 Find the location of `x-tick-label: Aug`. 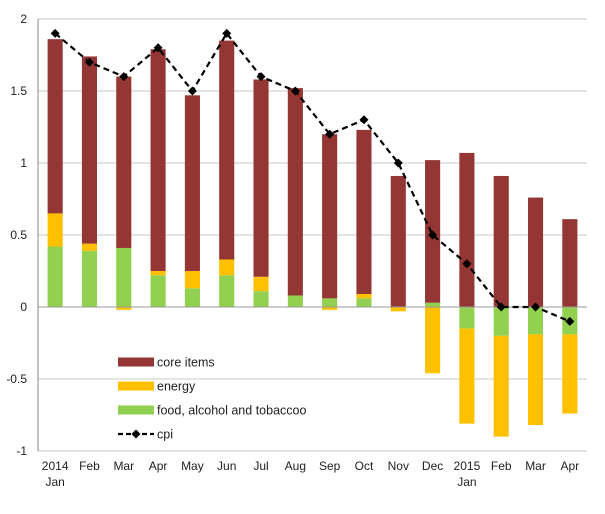

x-tick-label: Aug is located at coordinates (295, 466).